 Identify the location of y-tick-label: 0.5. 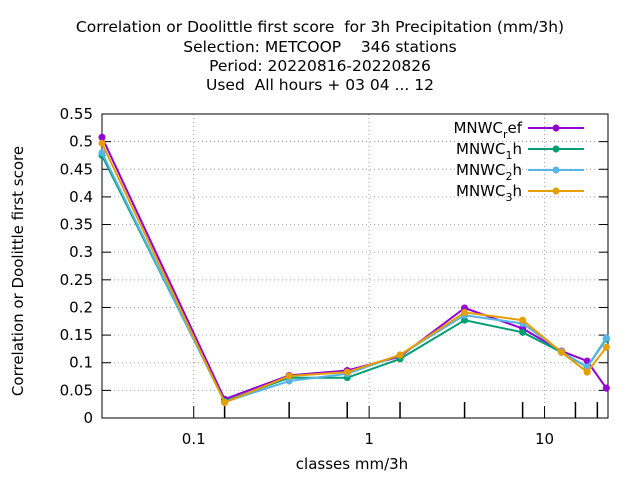
(81, 142).